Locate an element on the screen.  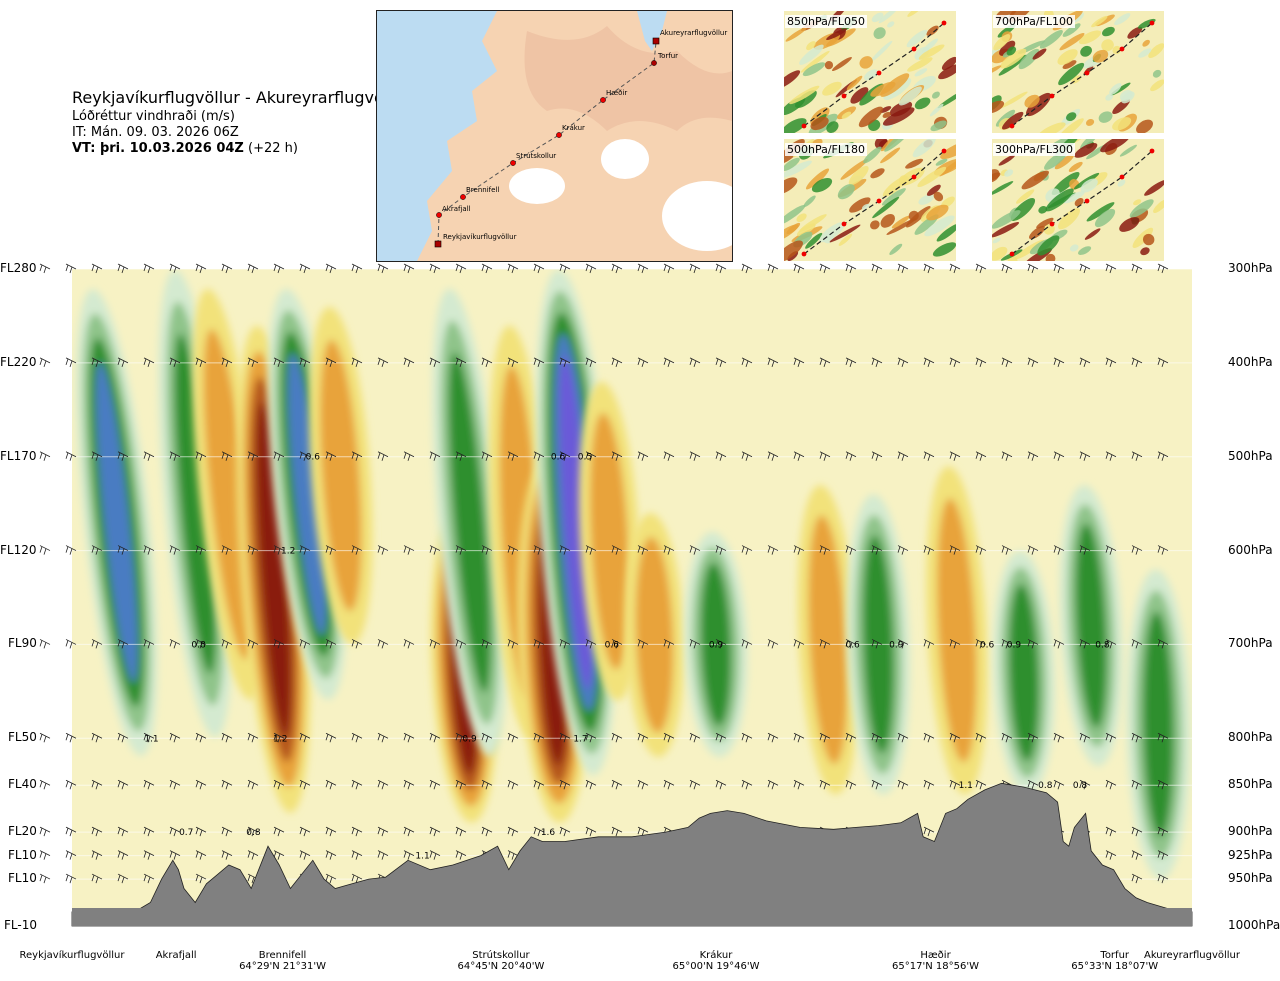
init-time: IT: Mán. 09. 03. 2026 06Z is located at coordinates (155, 132).